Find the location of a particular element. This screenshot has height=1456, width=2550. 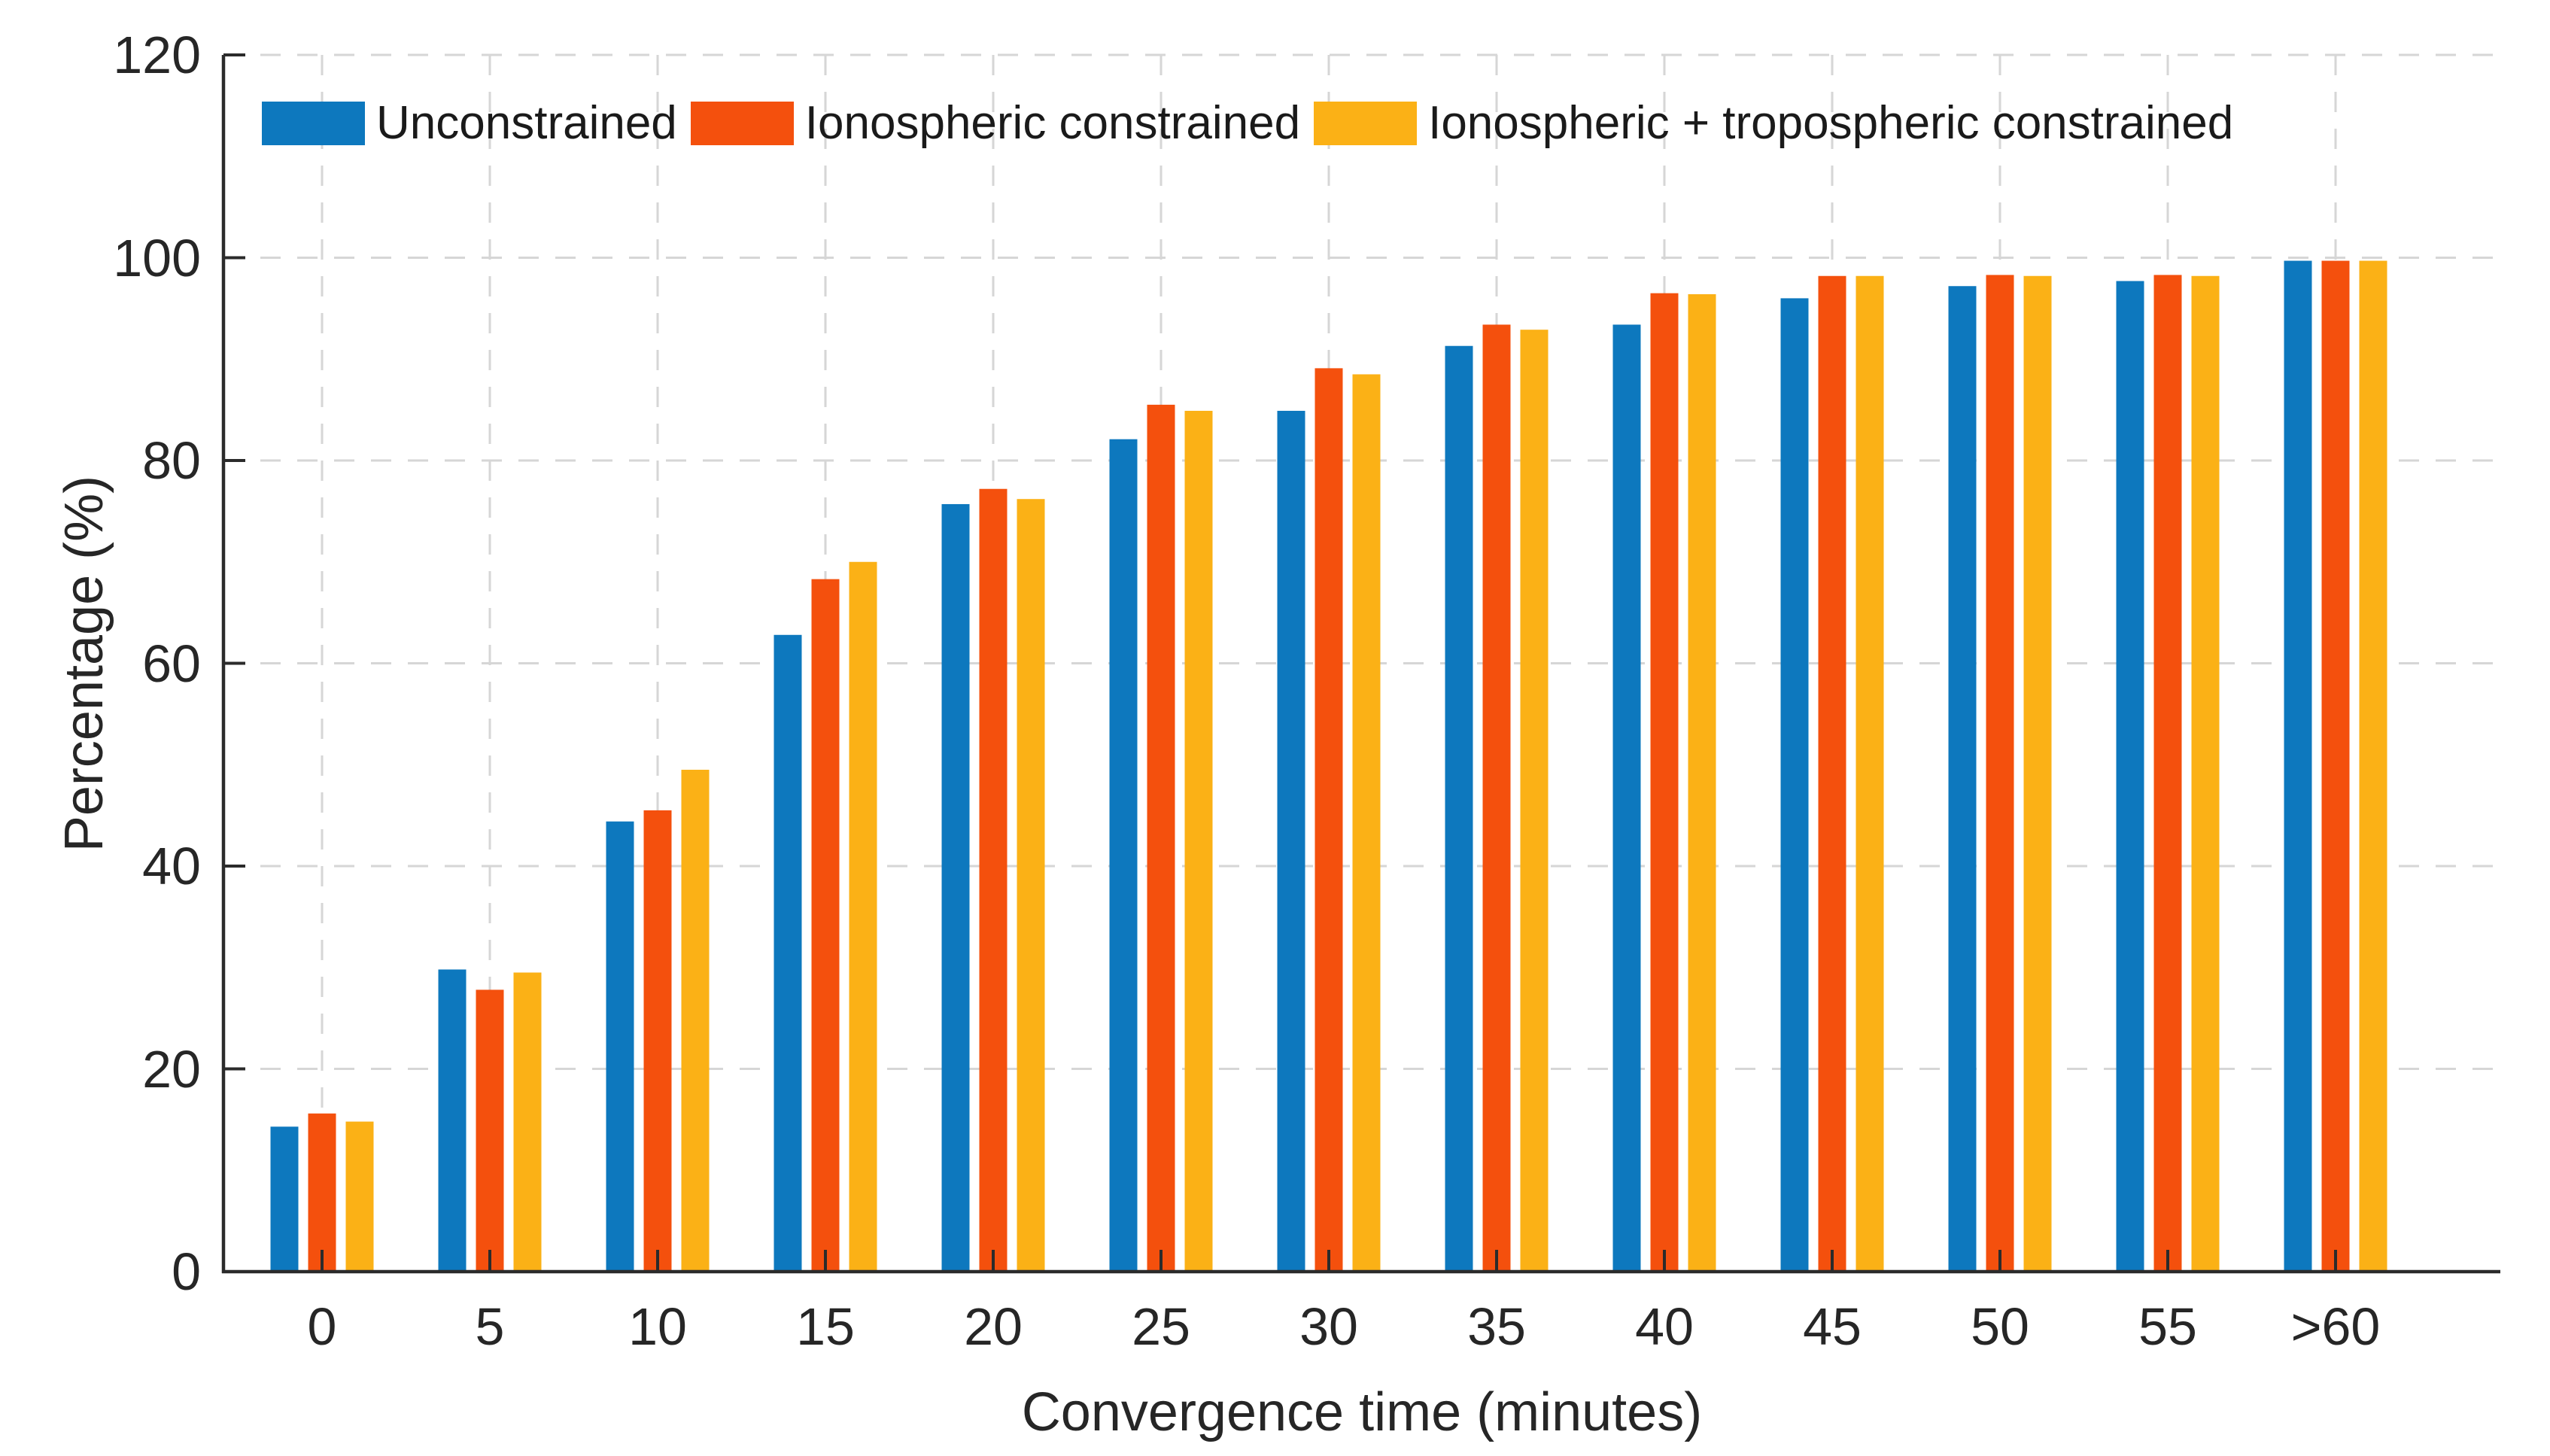

bar-s1-g1 is located at coordinates (490, 1130).